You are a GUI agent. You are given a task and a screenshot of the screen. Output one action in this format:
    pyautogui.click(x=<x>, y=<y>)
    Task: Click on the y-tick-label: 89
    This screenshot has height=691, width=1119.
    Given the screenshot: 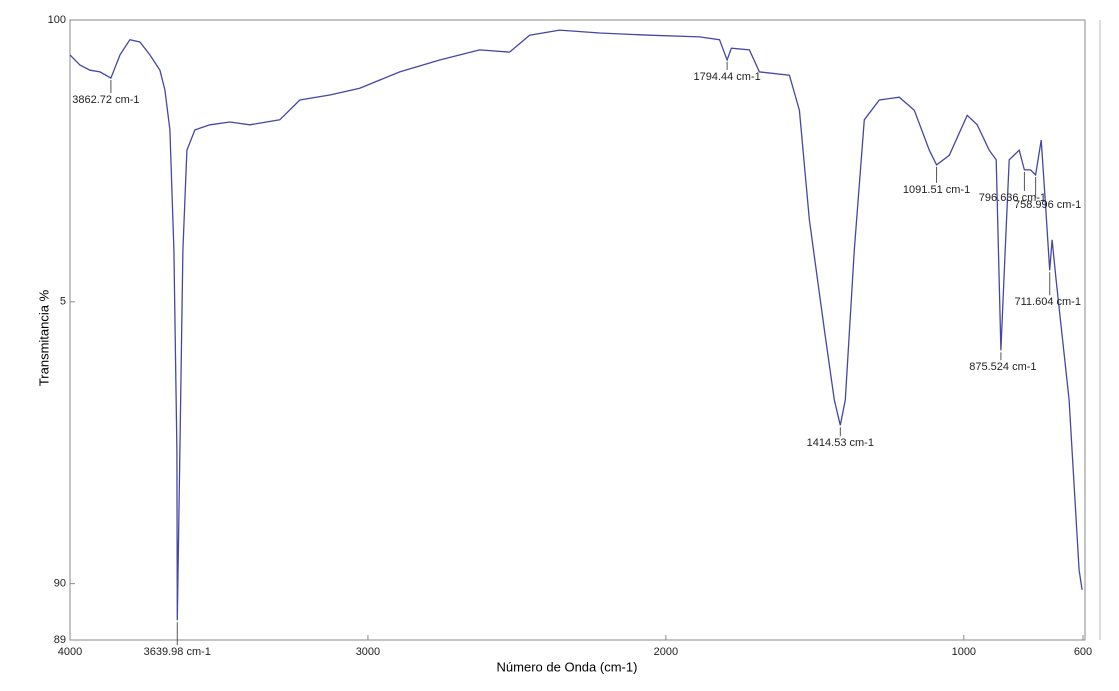 What is the action you would take?
    pyautogui.click(x=60, y=640)
    